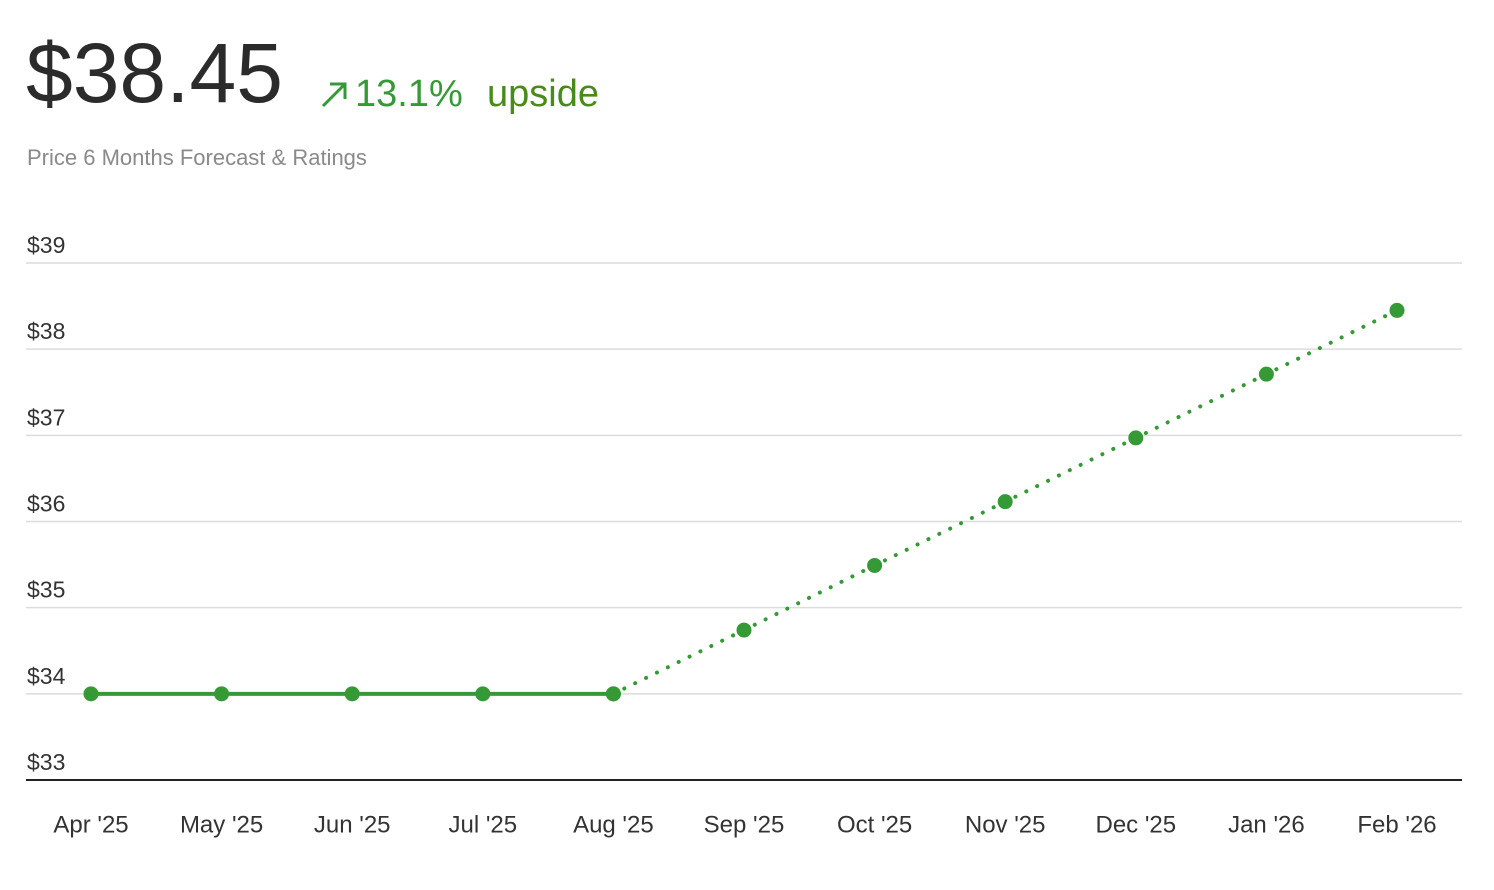 This screenshot has height=890, width=1494. Describe the element at coordinates (1135, 824) in the screenshot. I see `x-tick-label: Dec '25` at that location.